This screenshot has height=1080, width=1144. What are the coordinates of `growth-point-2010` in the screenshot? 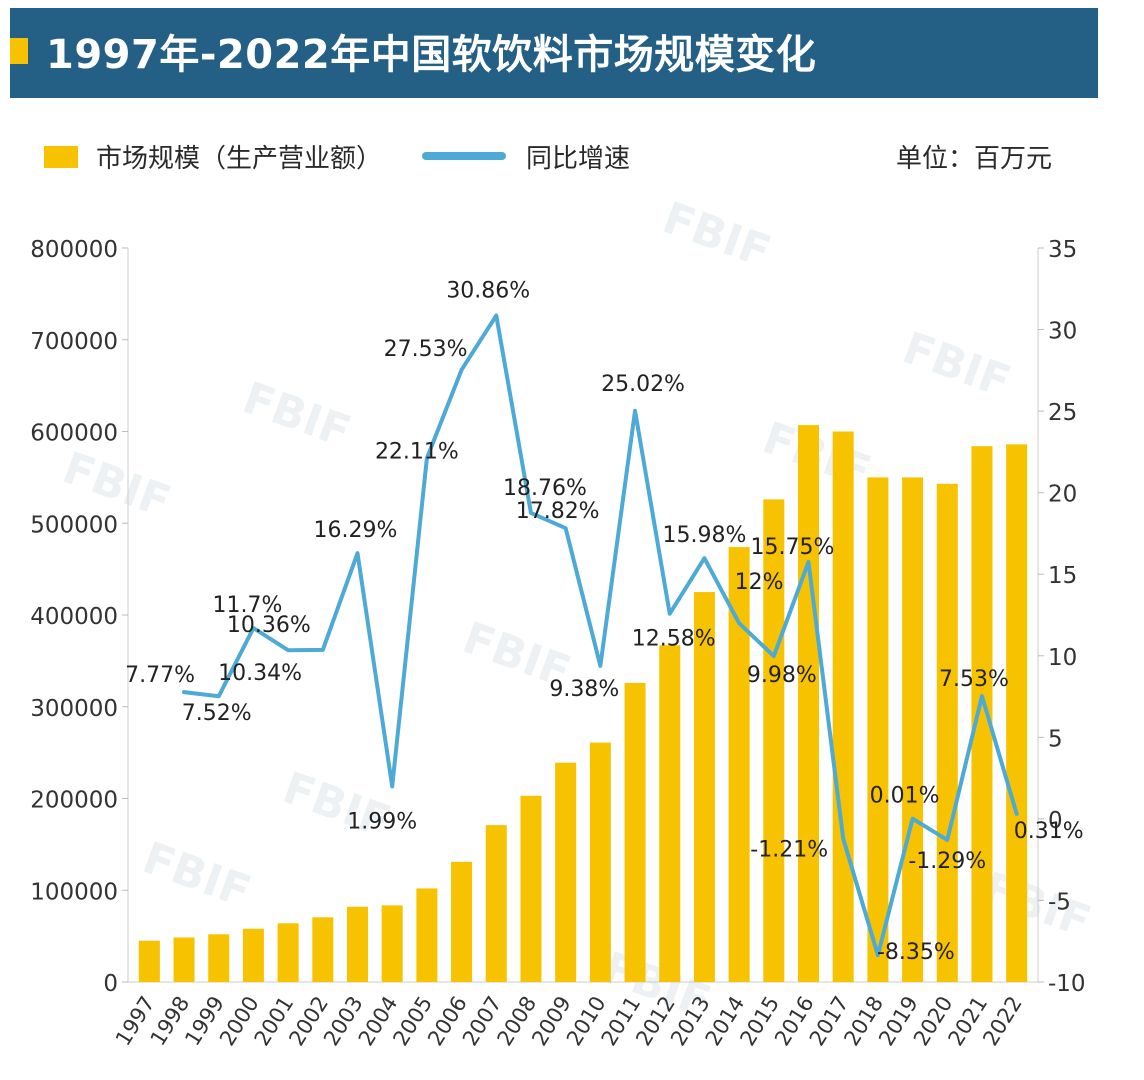 It's located at (600, 666).